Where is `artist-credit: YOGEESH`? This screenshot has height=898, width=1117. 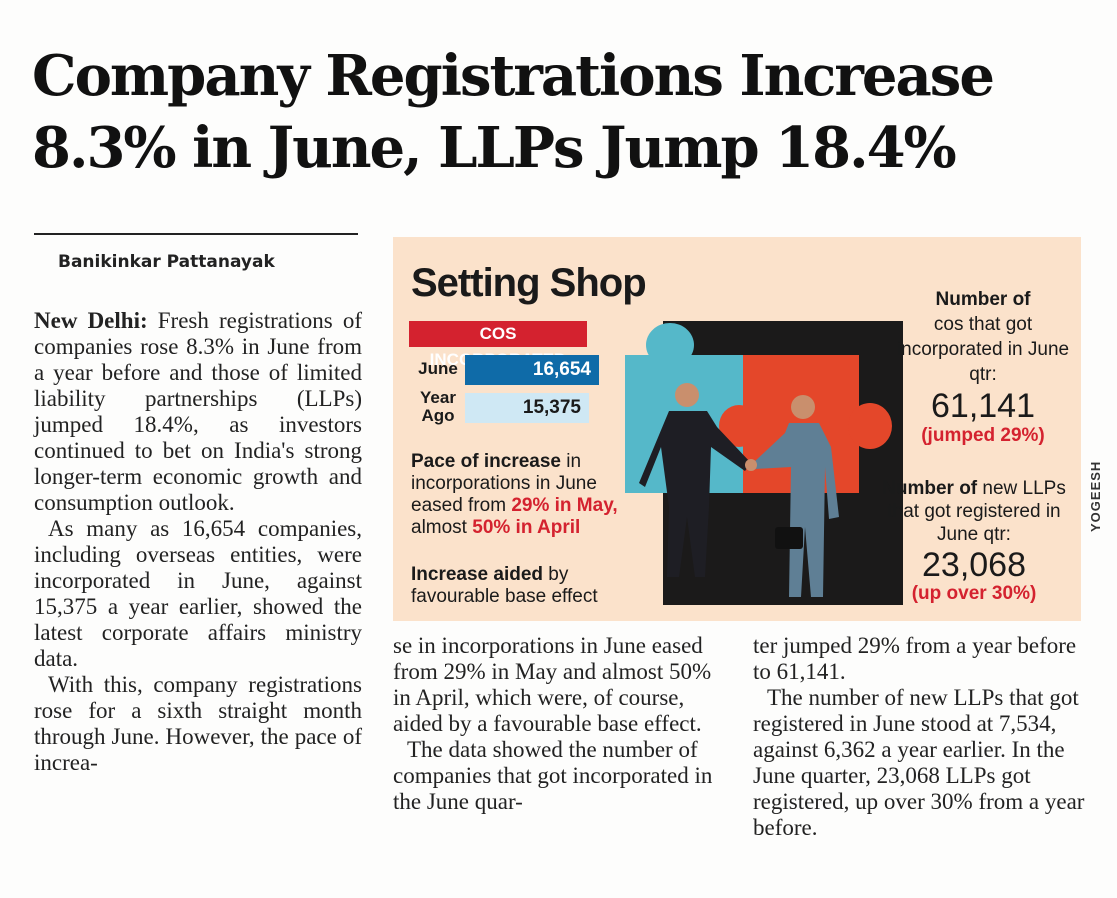 artist-credit: YOGEESH is located at coordinates (1095, 496).